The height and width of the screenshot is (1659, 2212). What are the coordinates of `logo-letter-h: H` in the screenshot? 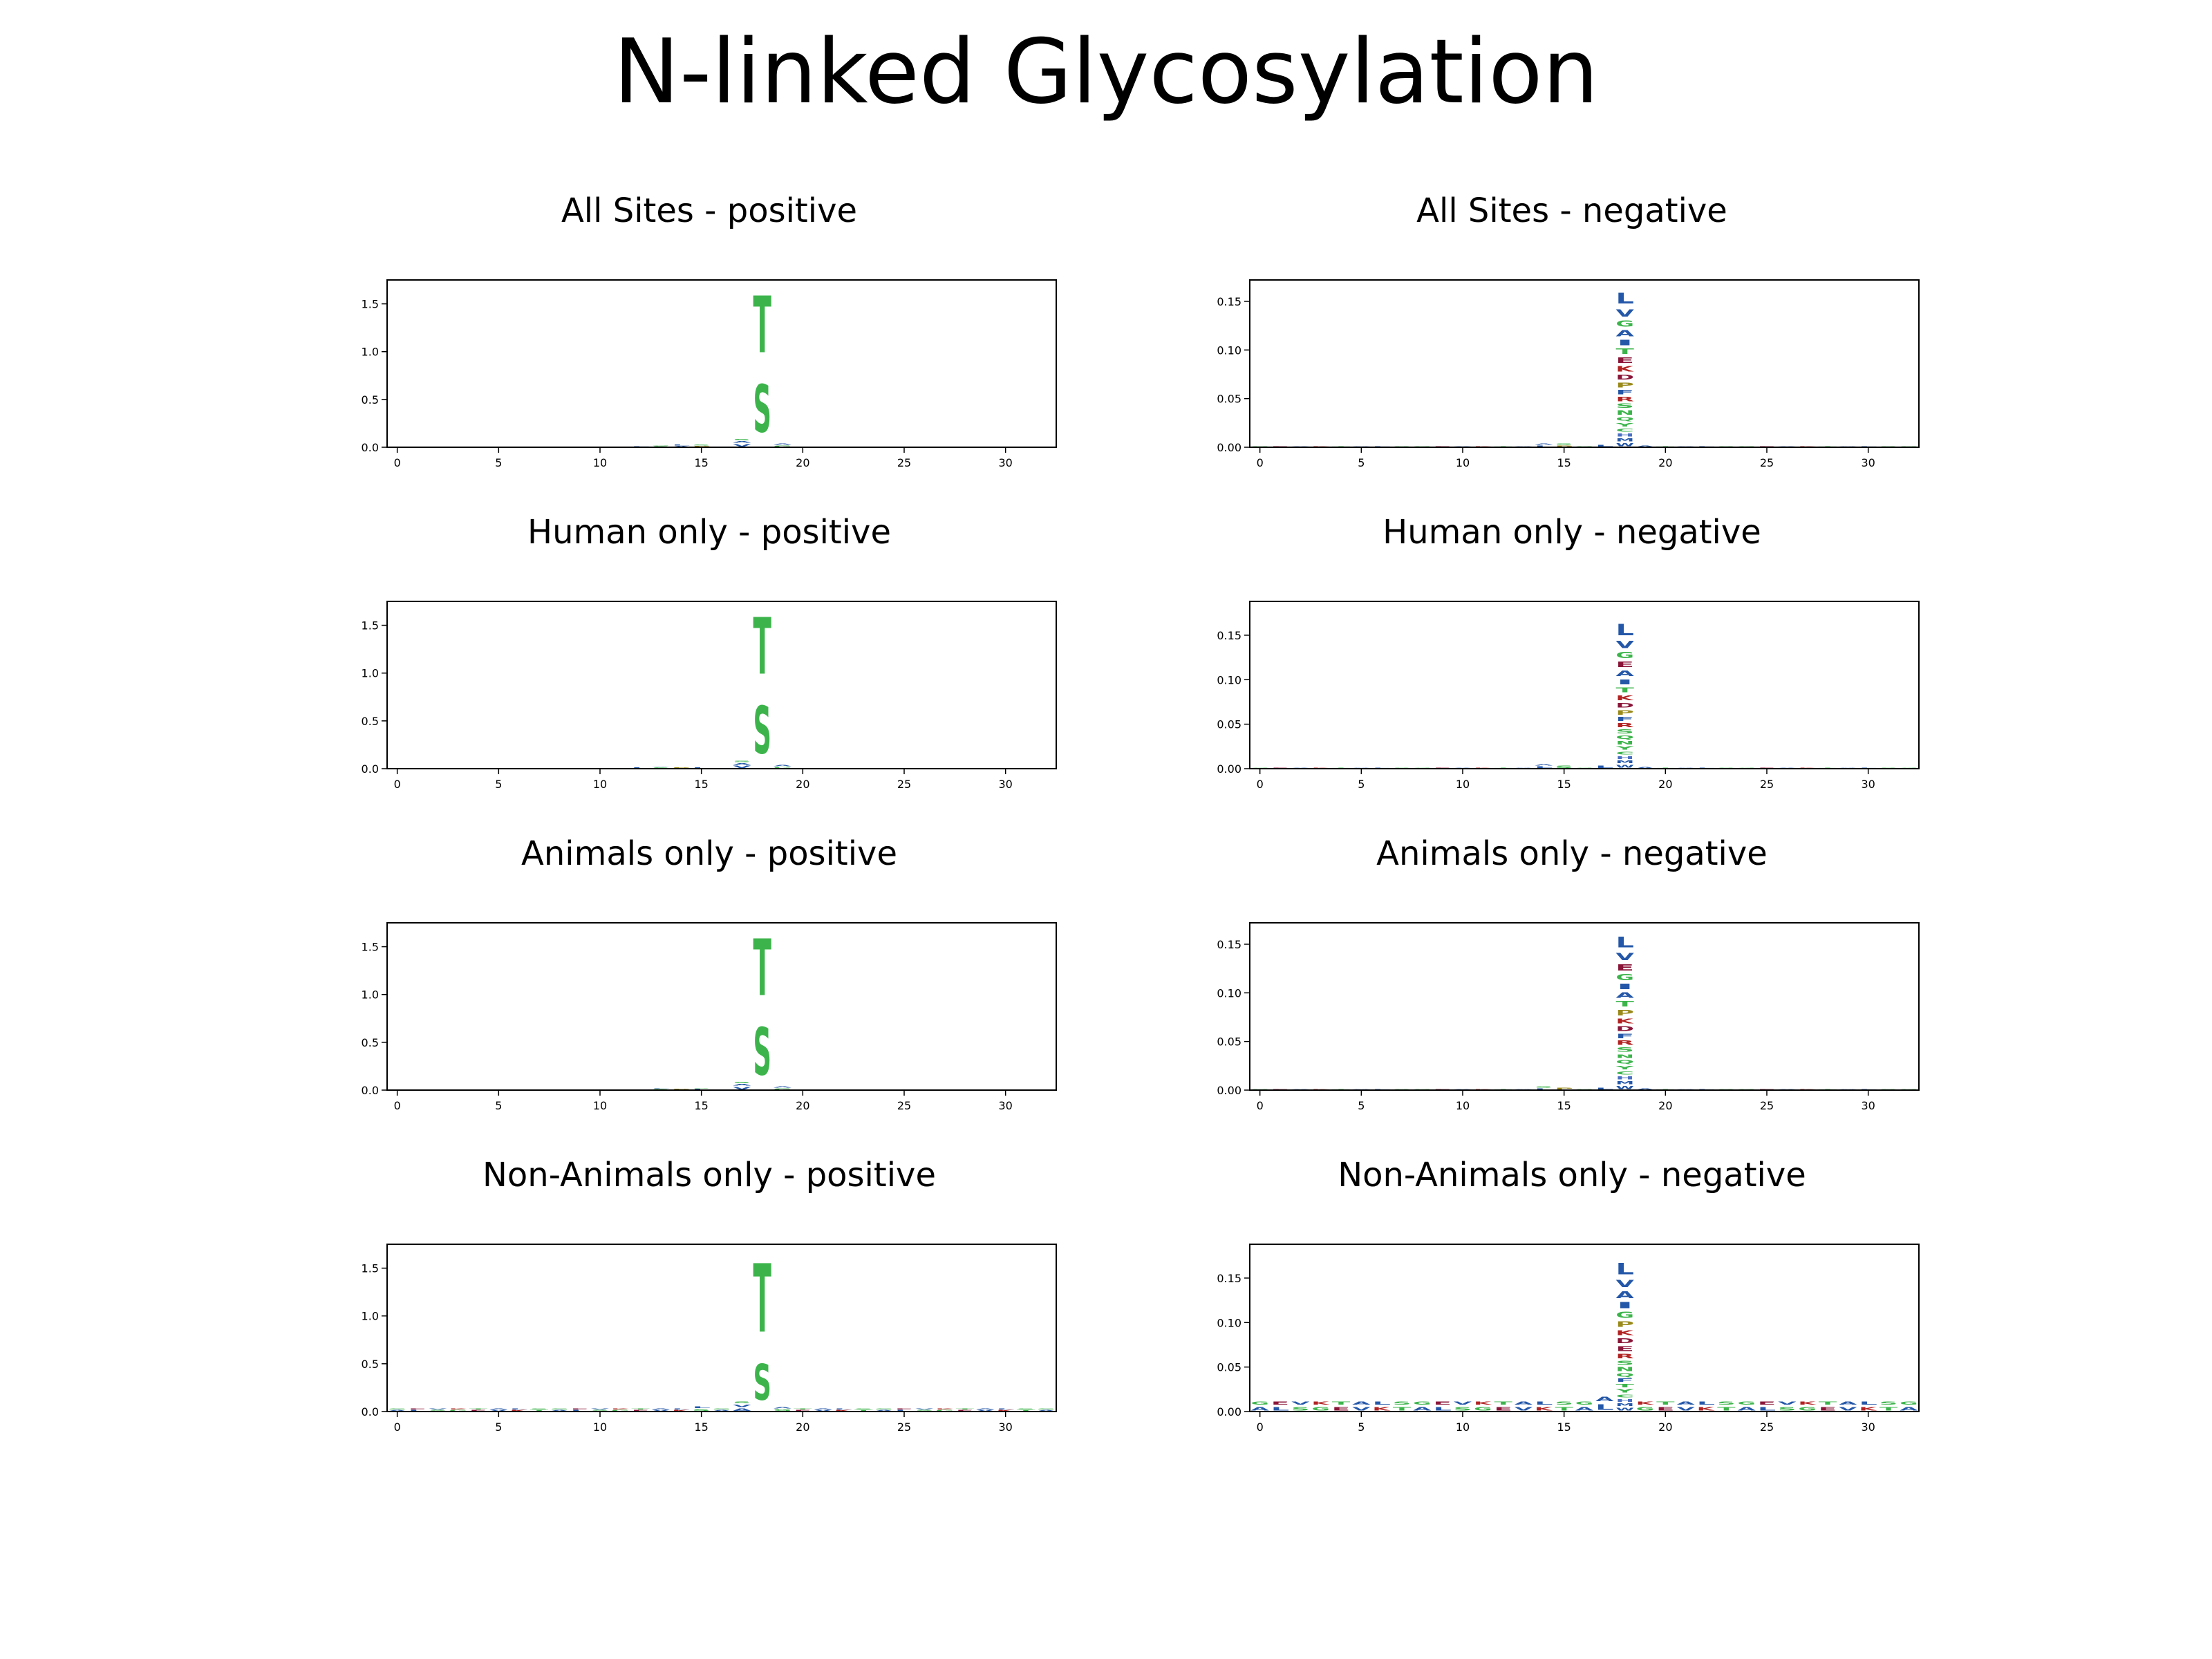 It's located at (1624, 1400).